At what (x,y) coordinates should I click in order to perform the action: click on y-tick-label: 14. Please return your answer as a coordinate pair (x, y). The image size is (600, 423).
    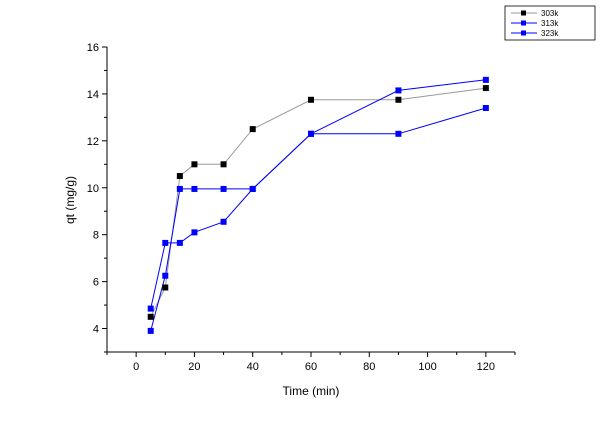
    Looking at the image, I should click on (93, 95).